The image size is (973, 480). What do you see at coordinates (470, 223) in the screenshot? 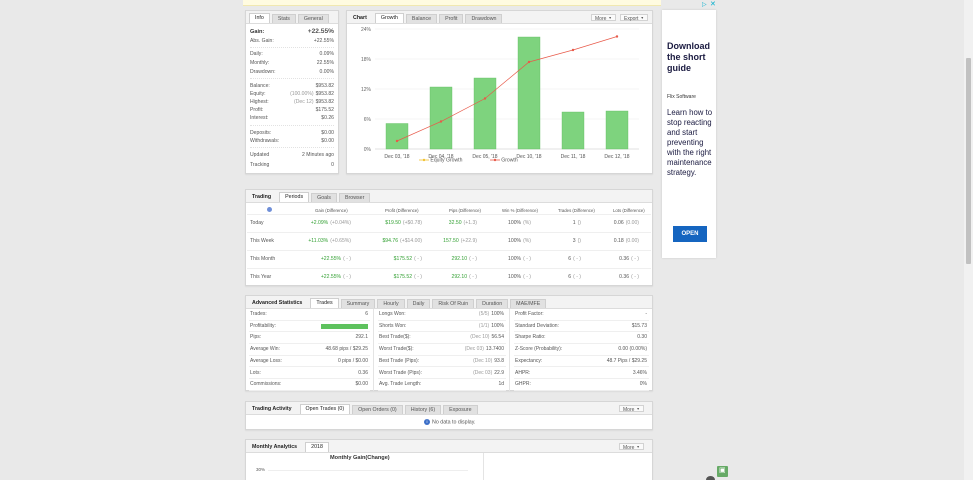
I see `cell-difference: (+1.3)` at bounding box center [470, 223].